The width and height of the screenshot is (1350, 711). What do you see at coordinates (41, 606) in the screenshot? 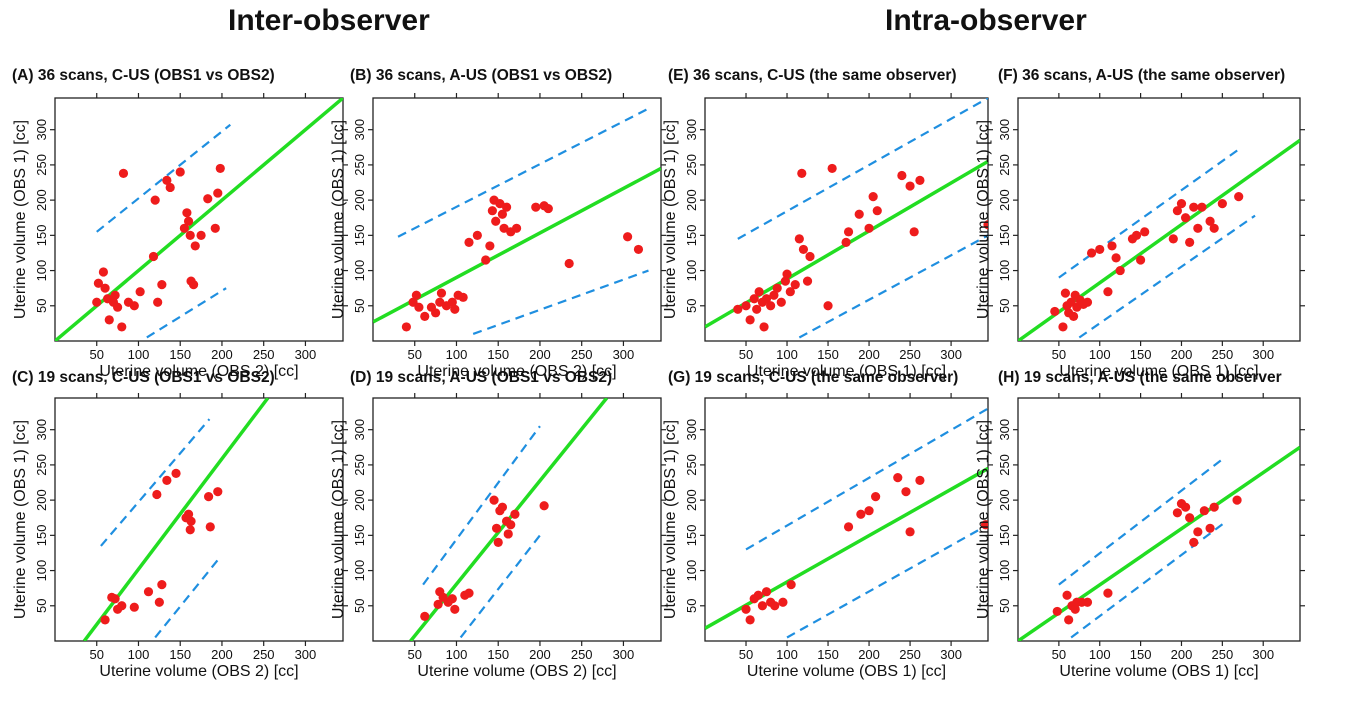
I see `y-tick-label: 50` at bounding box center [41, 606].